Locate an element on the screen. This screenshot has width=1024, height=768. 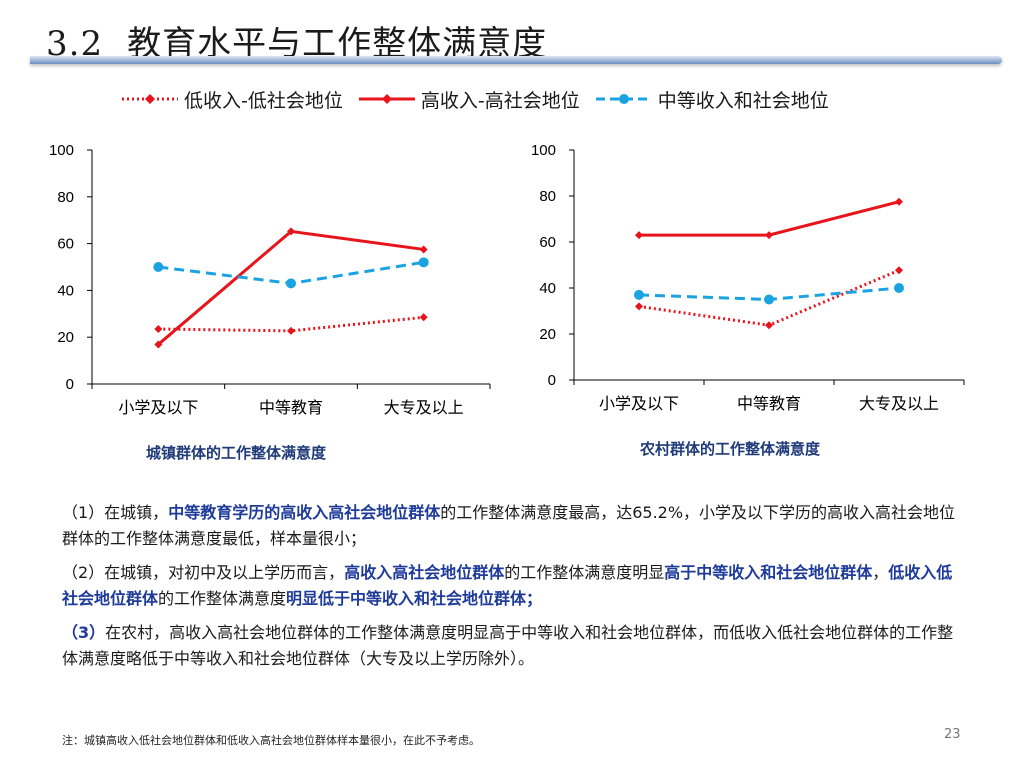
finding-2-highlight-2: 高于中等收入和社会地位群体 is located at coordinates (768, 572).